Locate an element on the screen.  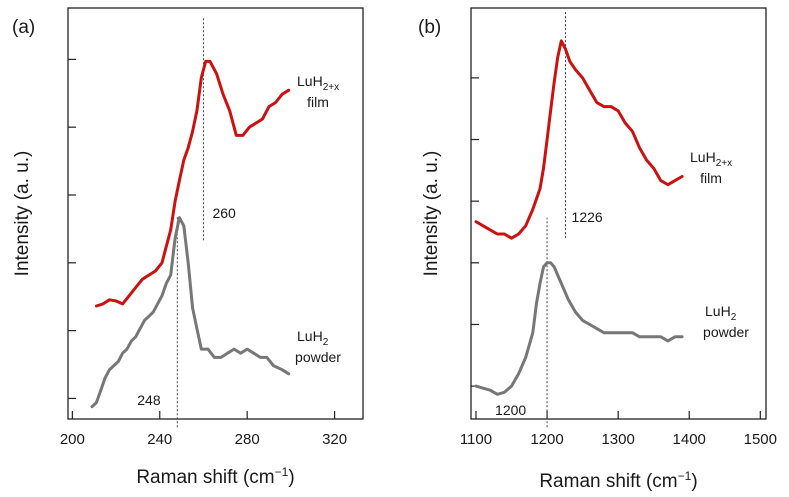
series-label-film-b: LuH2+x is located at coordinates (711, 159).